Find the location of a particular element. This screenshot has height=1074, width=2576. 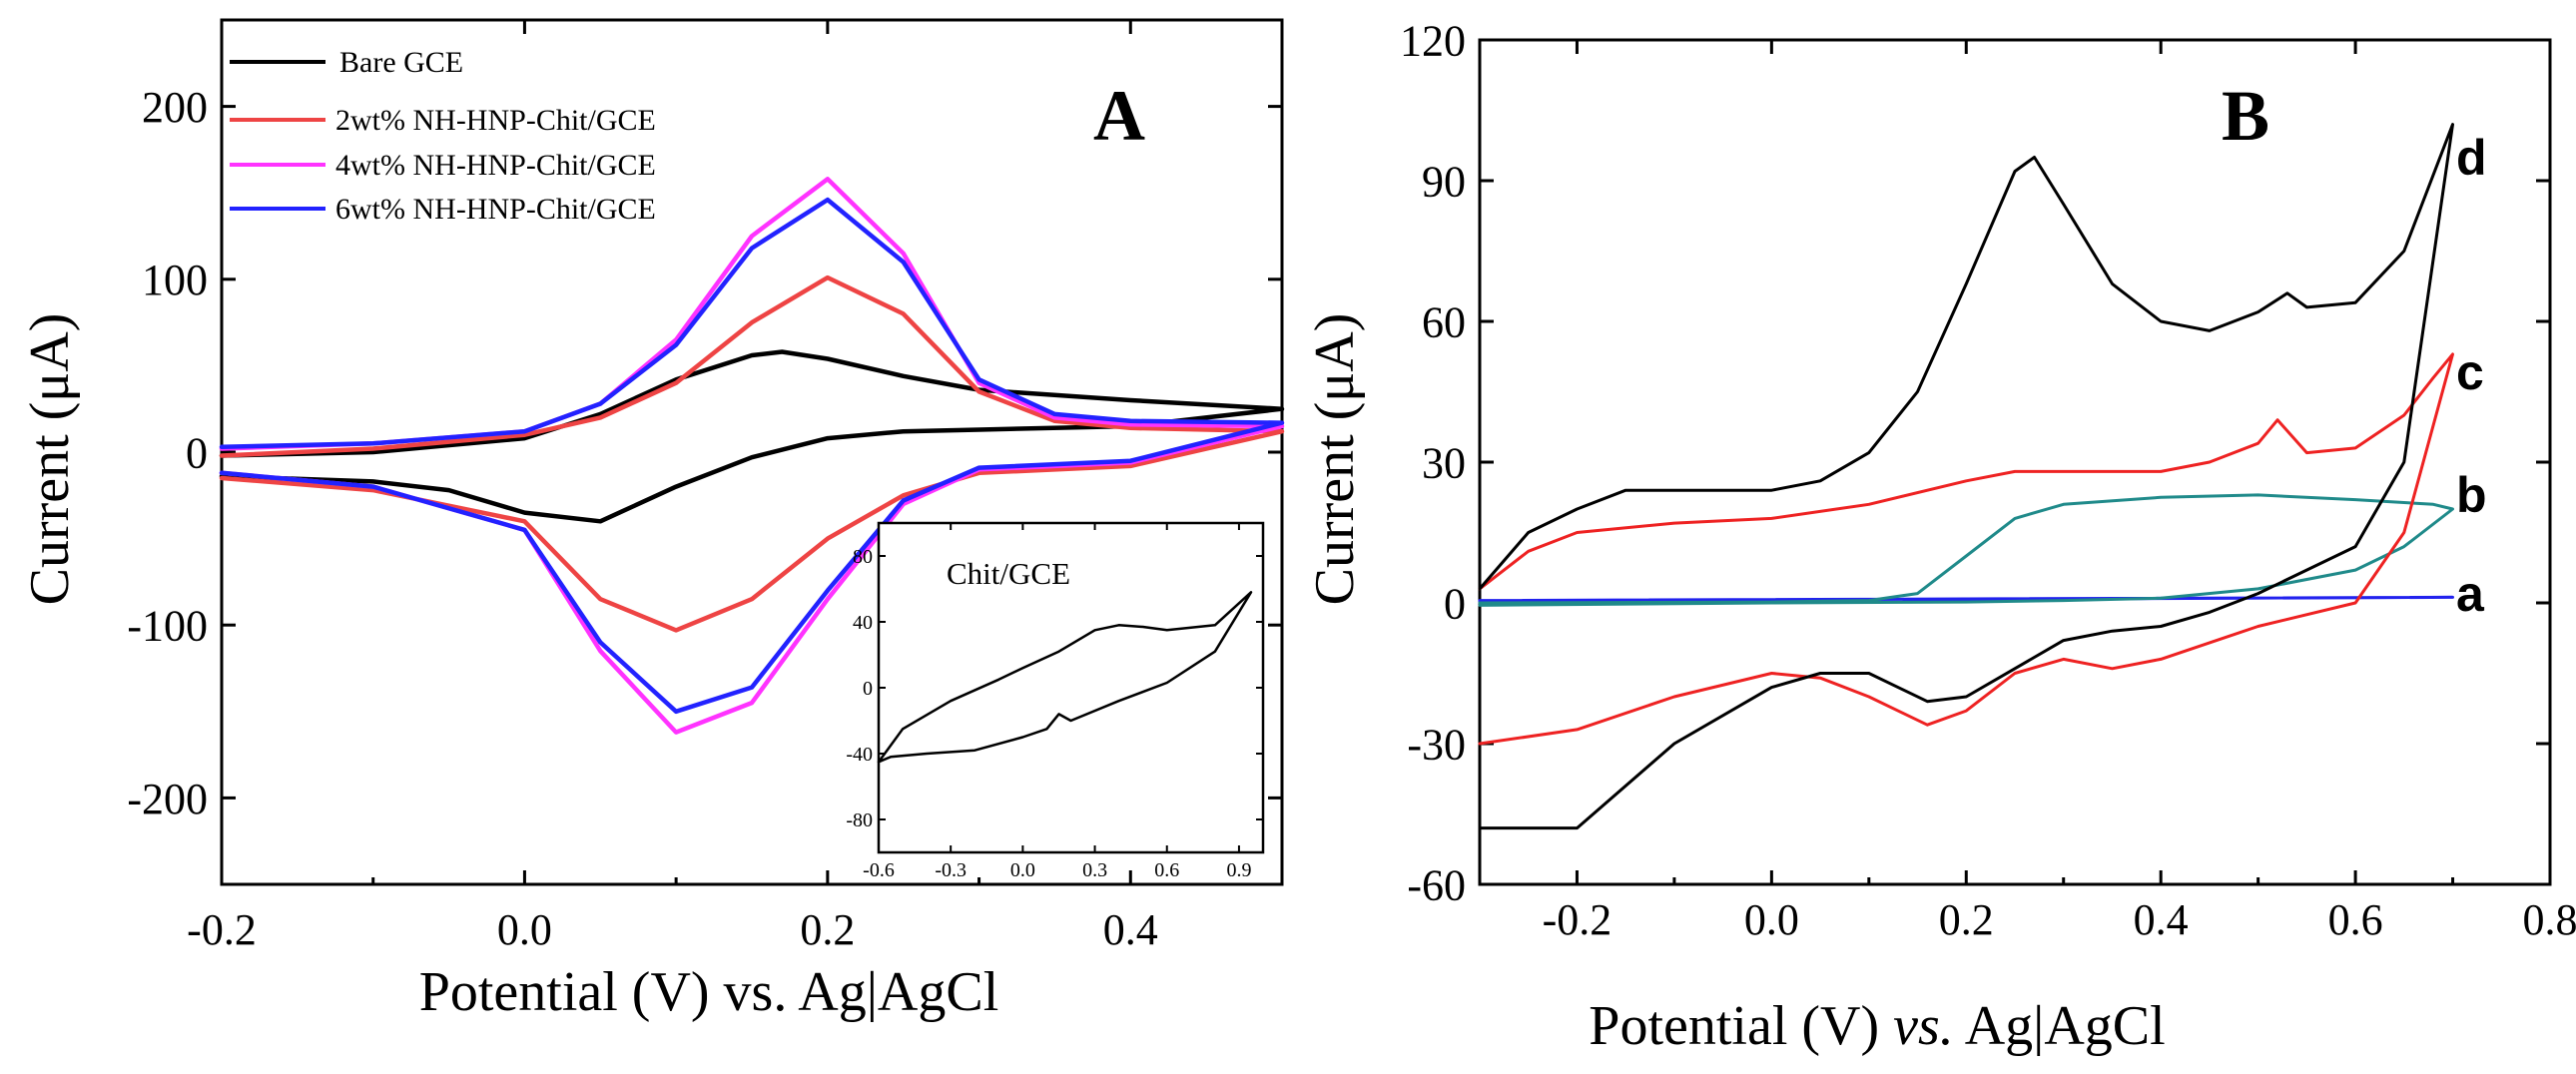

panel-a-label: A is located at coordinates (1119, 116).